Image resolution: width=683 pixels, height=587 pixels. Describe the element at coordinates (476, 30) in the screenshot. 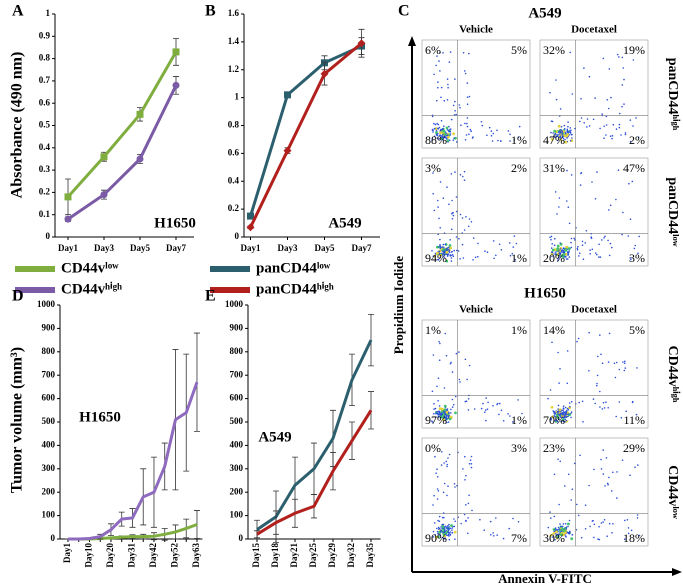

I see `column-title: Vehicle` at that location.